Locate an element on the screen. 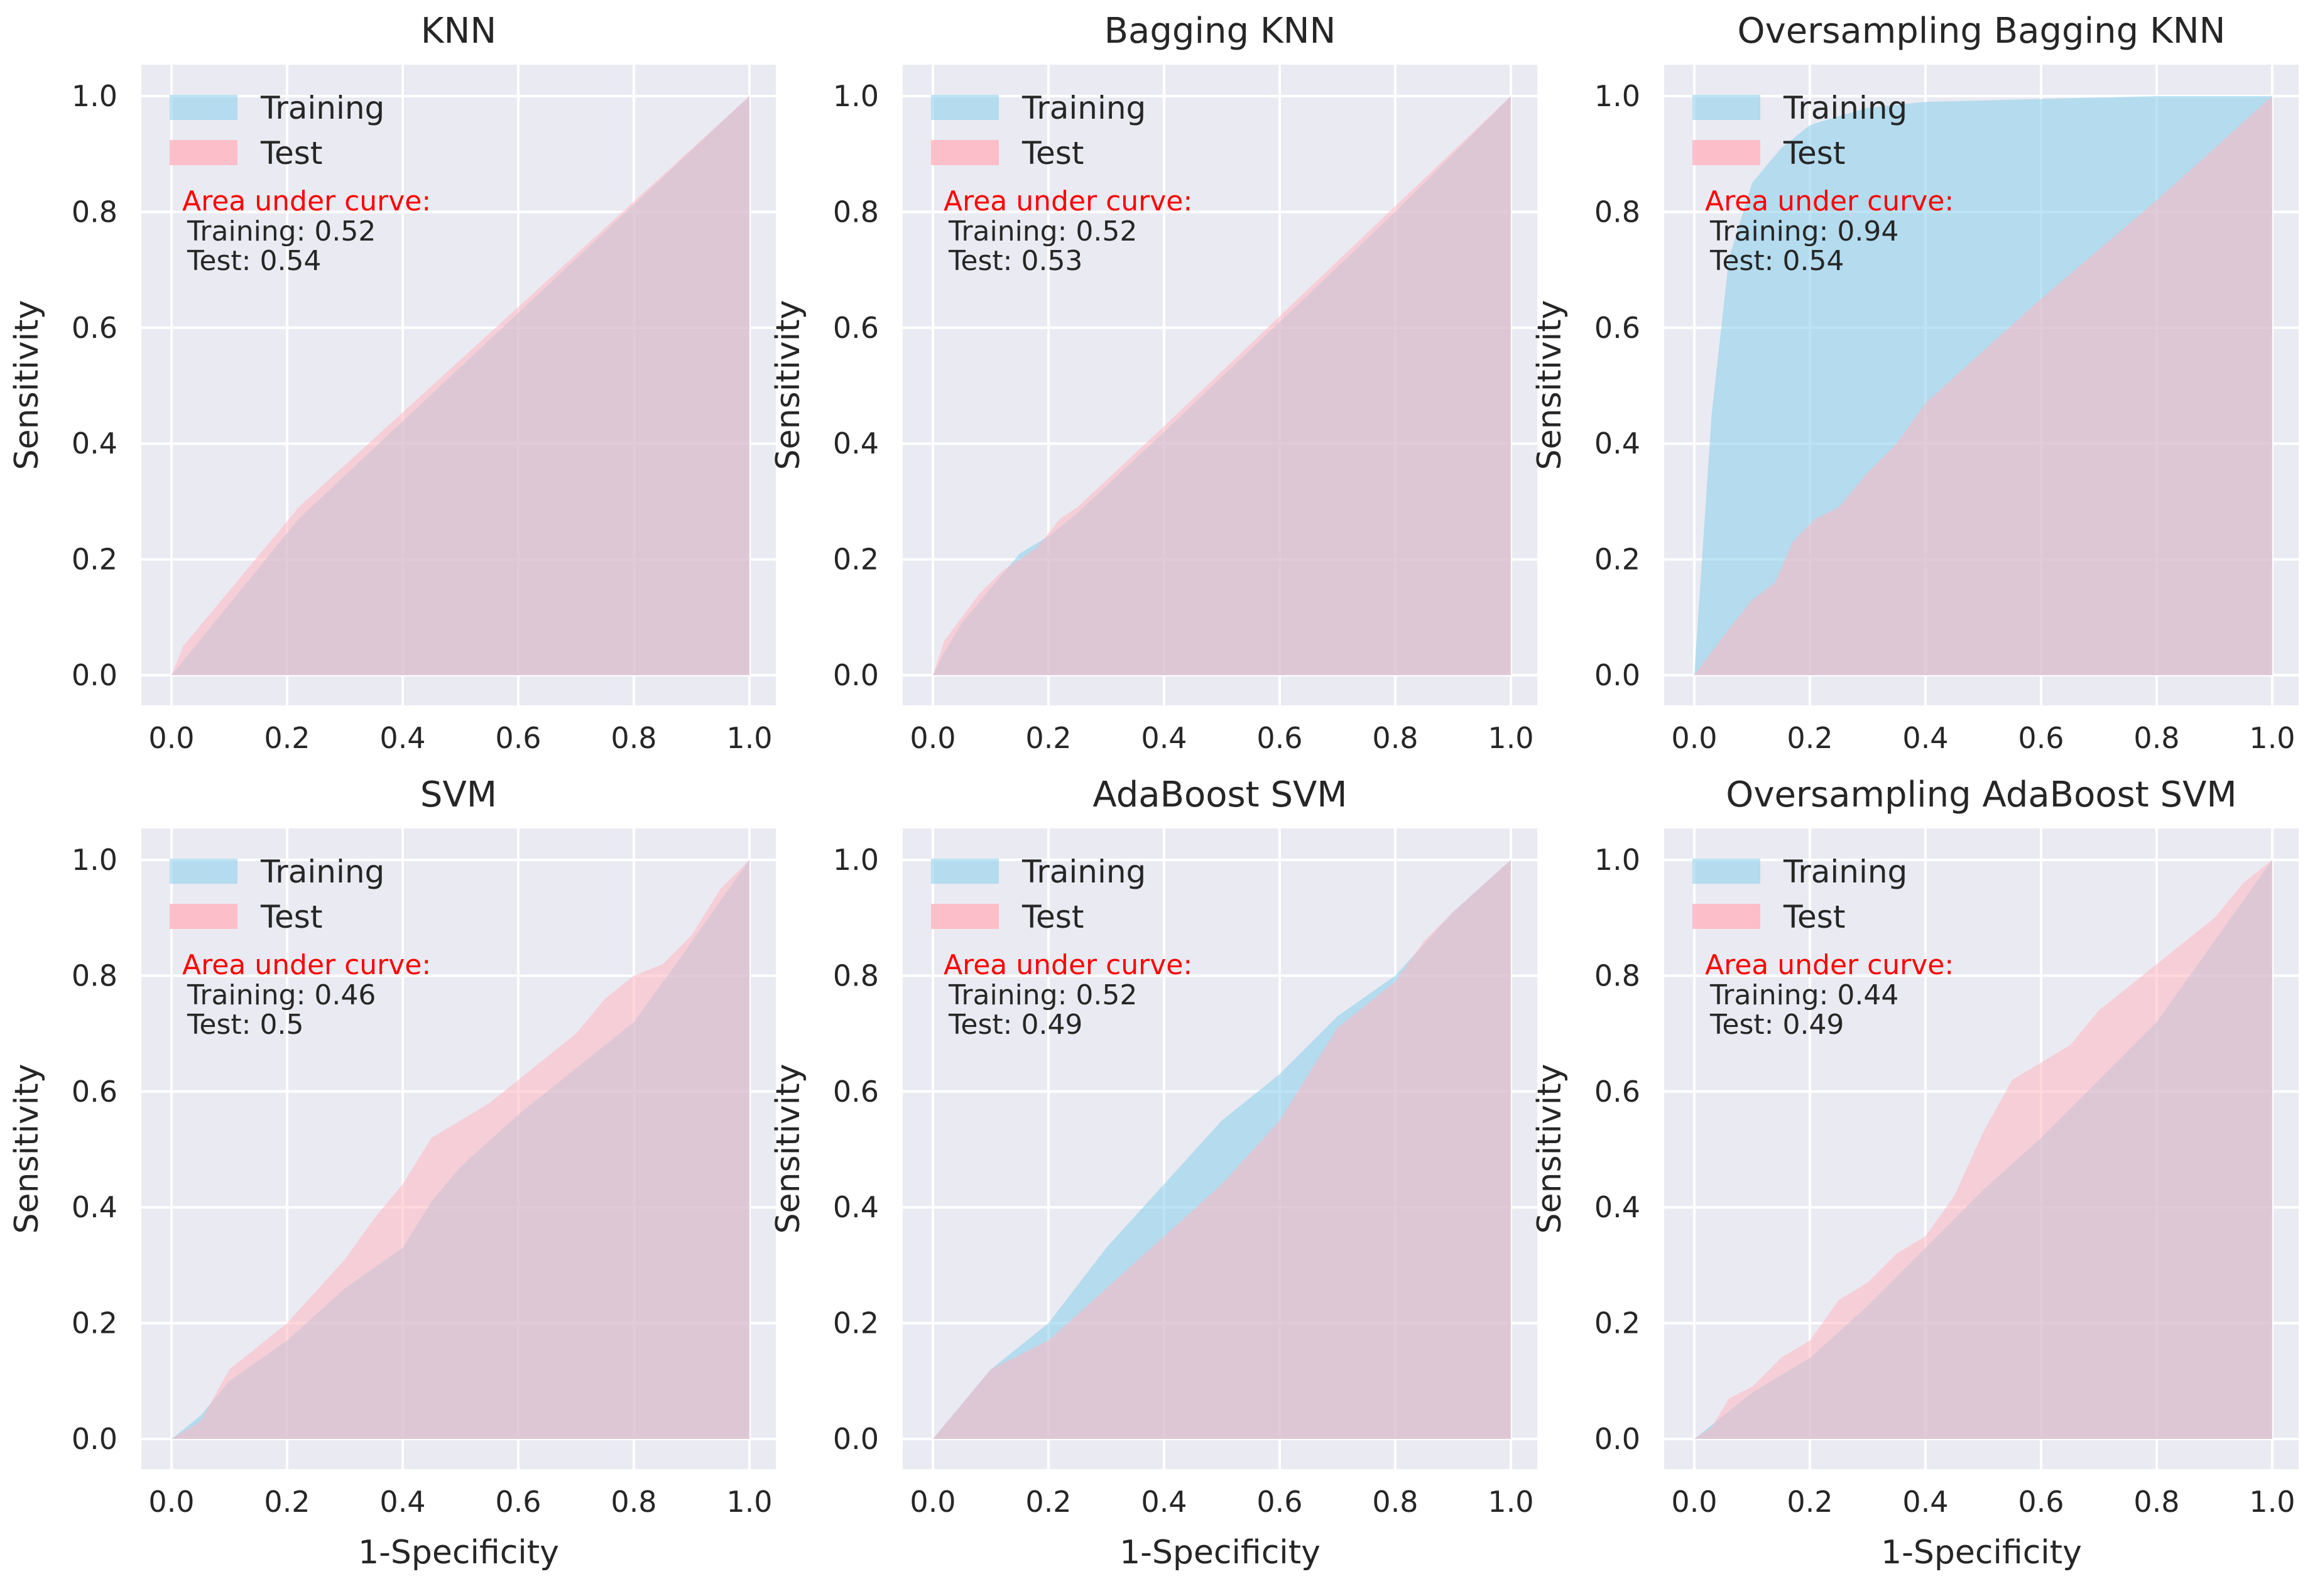  auc-training: Training: 0.52 is located at coordinates (1042, 995).